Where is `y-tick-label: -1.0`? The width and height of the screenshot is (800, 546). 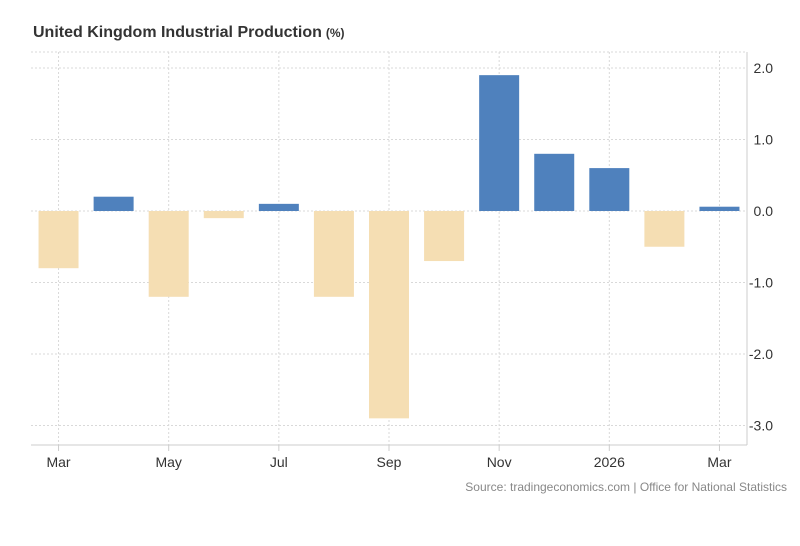 y-tick-label: -1.0 is located at coordinates (761, 283).